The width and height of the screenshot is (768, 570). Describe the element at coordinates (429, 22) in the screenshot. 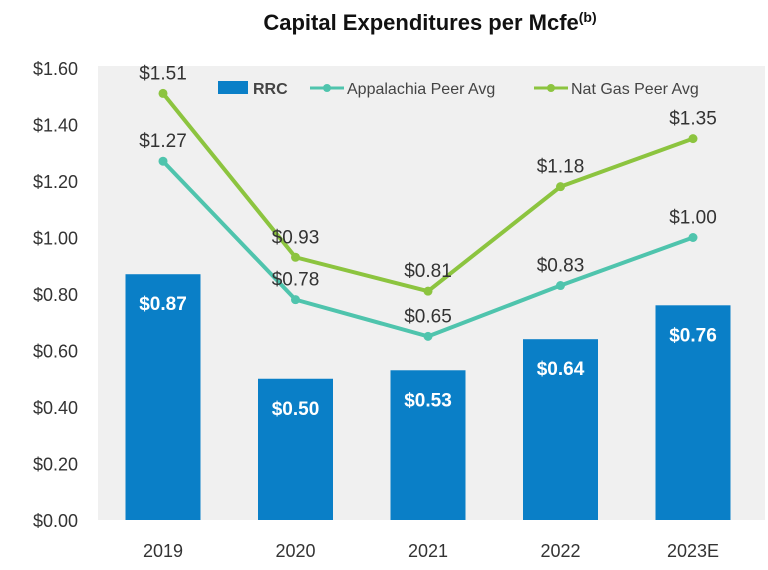

I see `chart-title: Capital Expenditures per Mcfe(b)` at that location.